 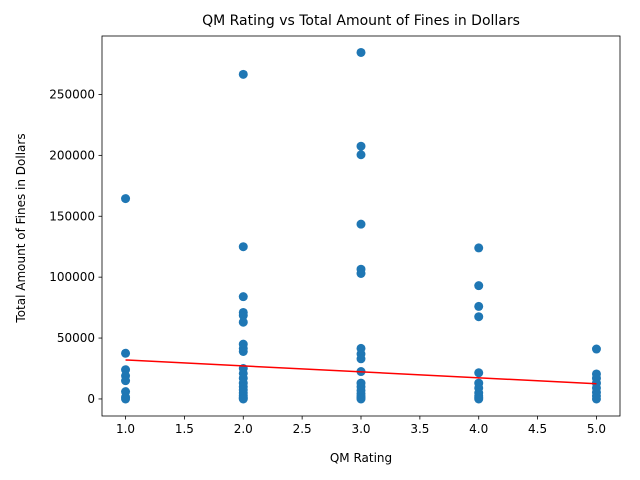 What do you see at coordinates (596, 429) in the screenshot?
I see `x-tick-label: 5.0` at bounding box center [596, 429].